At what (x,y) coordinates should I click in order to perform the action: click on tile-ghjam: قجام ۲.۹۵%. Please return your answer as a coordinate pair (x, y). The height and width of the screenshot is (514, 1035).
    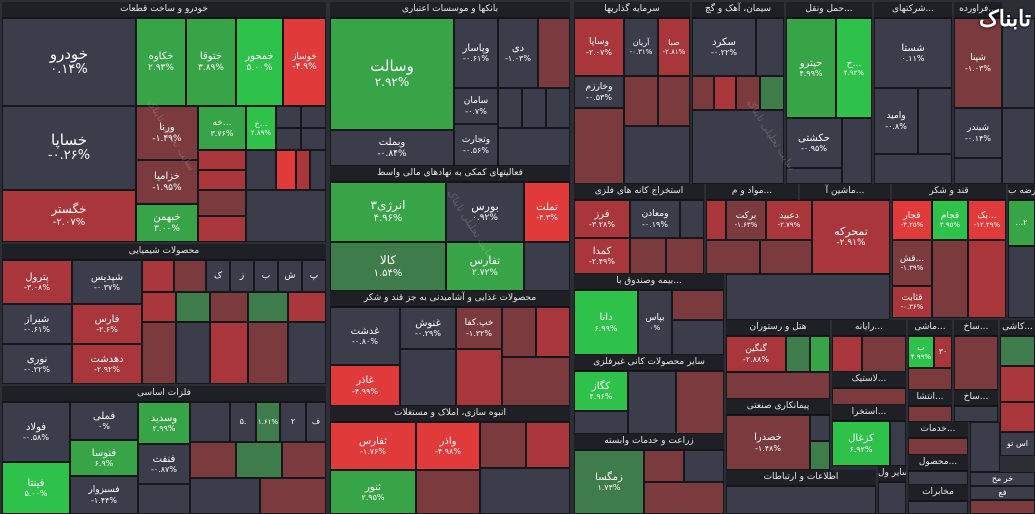
    Looking at the image, I should click on (950, 220).